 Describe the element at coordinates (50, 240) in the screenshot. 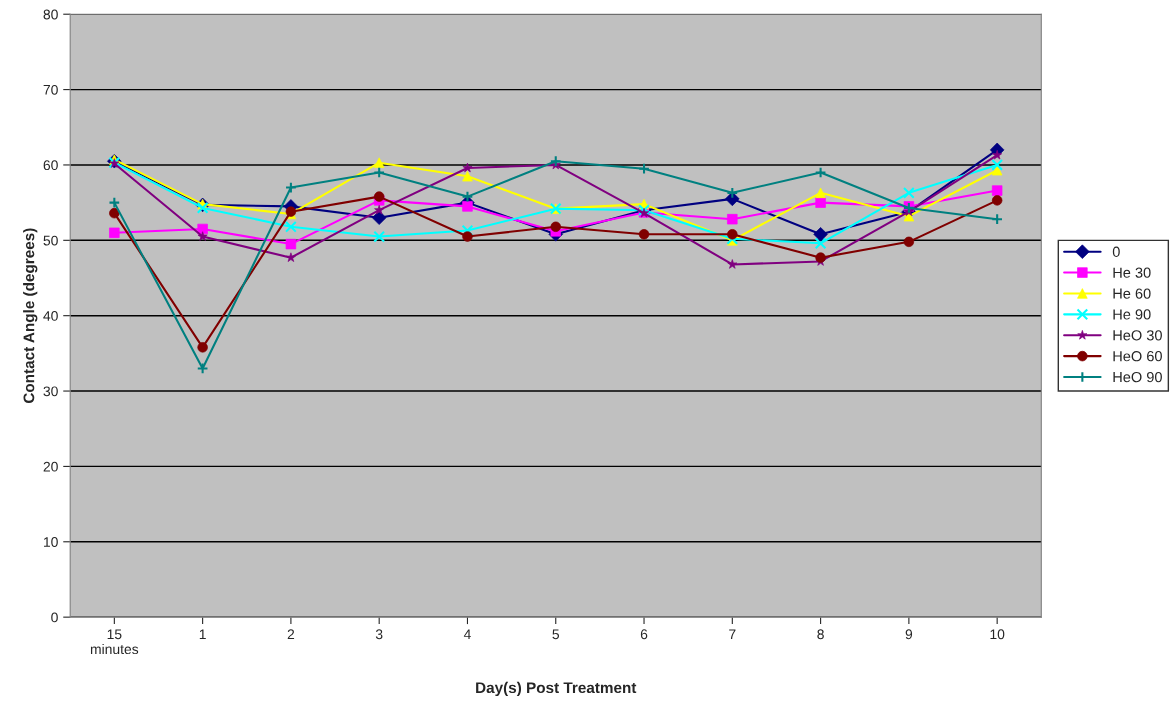

I see `y-tick-label: 50` at that location.